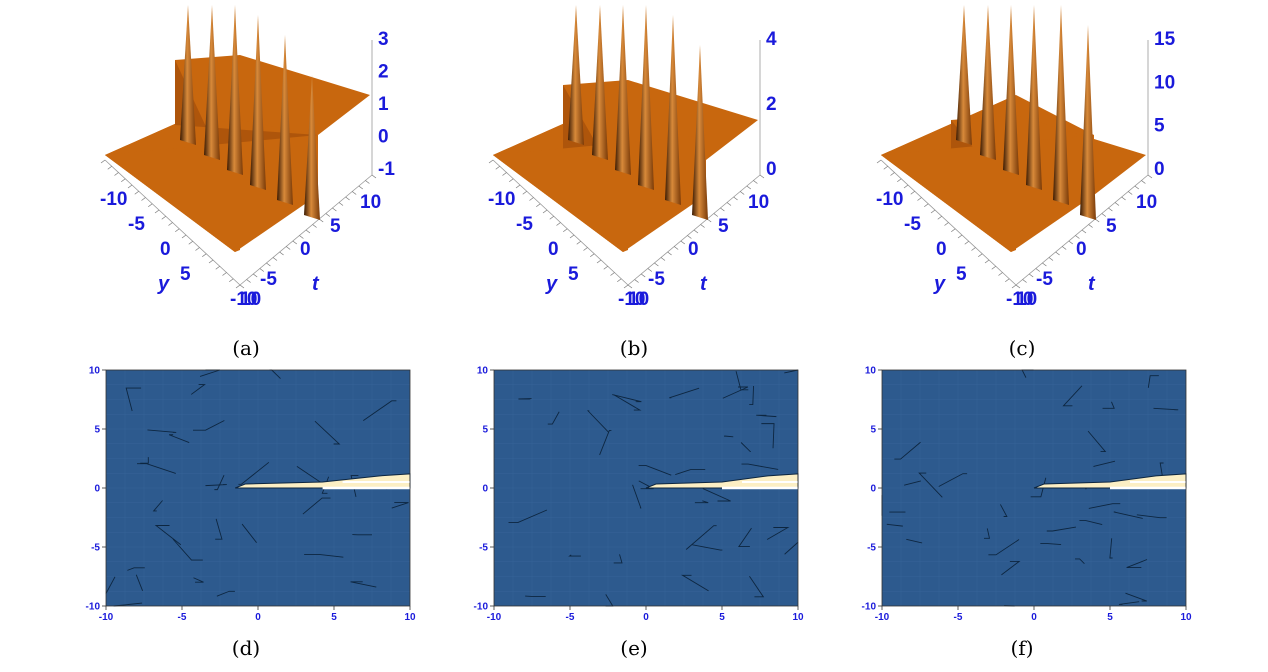  I want to click on z-tick-label: 1, so click(383, 104).